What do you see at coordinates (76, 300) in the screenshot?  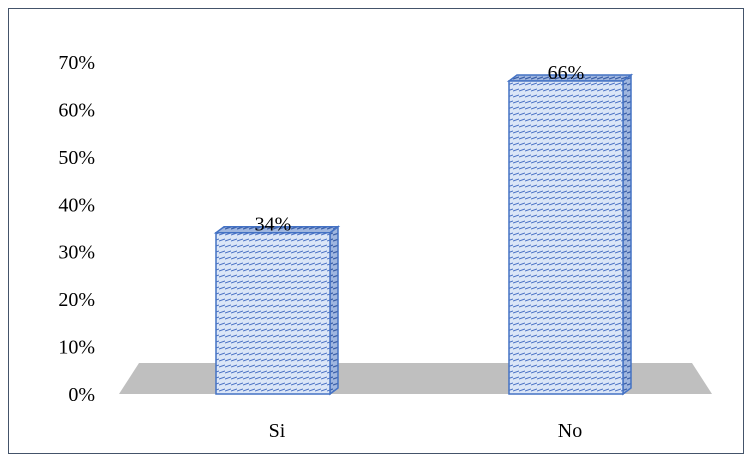 I see `y-tick-label: 20%` at bounding box center [76, 300].